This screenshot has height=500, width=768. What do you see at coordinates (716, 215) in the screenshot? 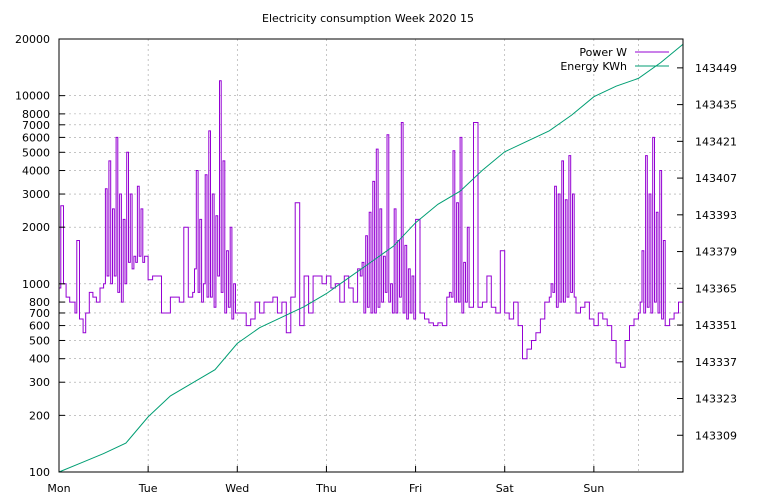
I see `y2-tick-label: 143393` at bounding box center [716, 215].